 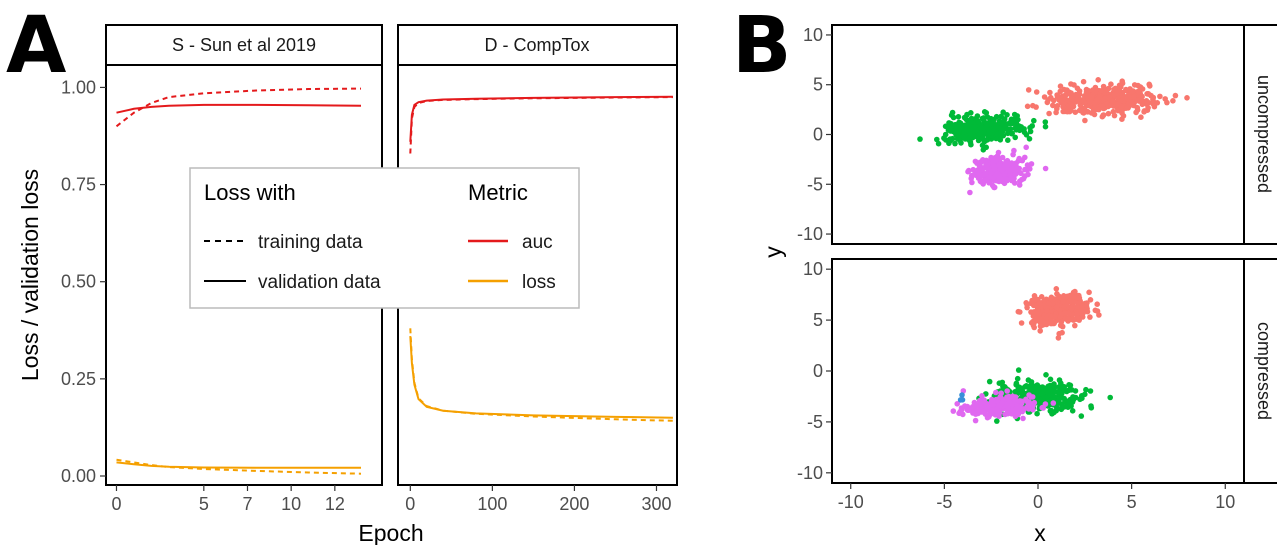 I want to click on series-lines-sun, so click(x=238, y=281).